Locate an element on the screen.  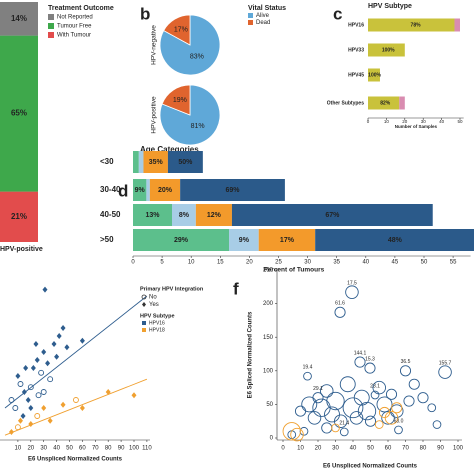
category-label: <30 is located at coordinates (107, 161).